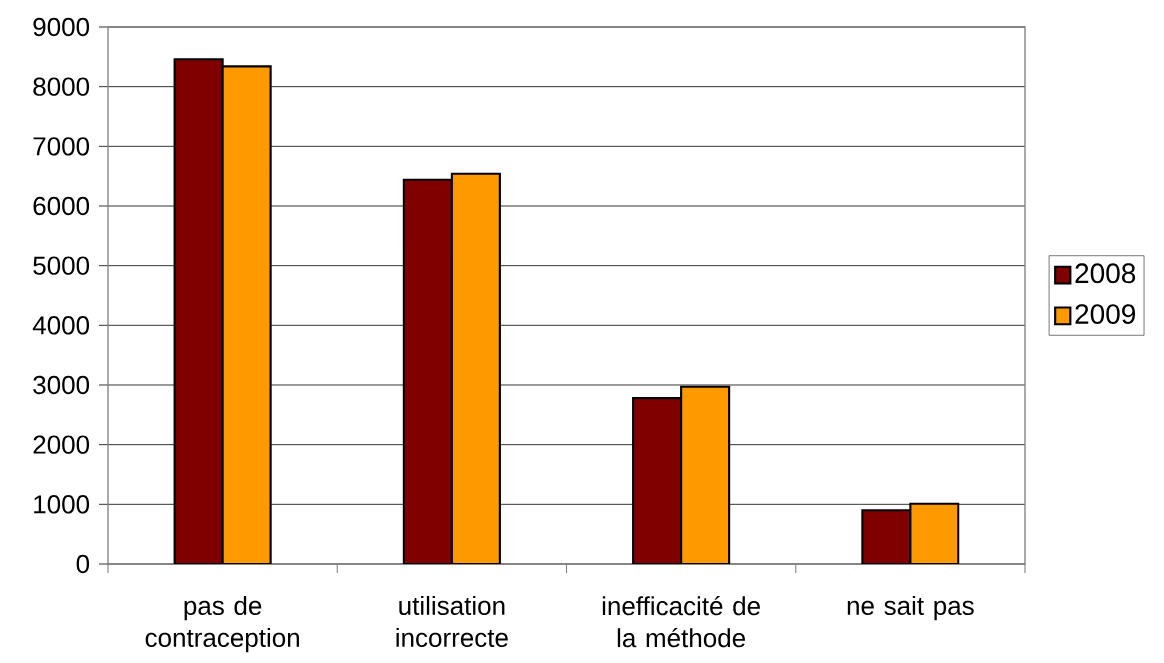 The height and width of the screenshot is (663, 1164). What do you see at coordinates (61, 385) in the screenshot?
I see `y-tick-label: 3000` at bounding box center [61, 385].